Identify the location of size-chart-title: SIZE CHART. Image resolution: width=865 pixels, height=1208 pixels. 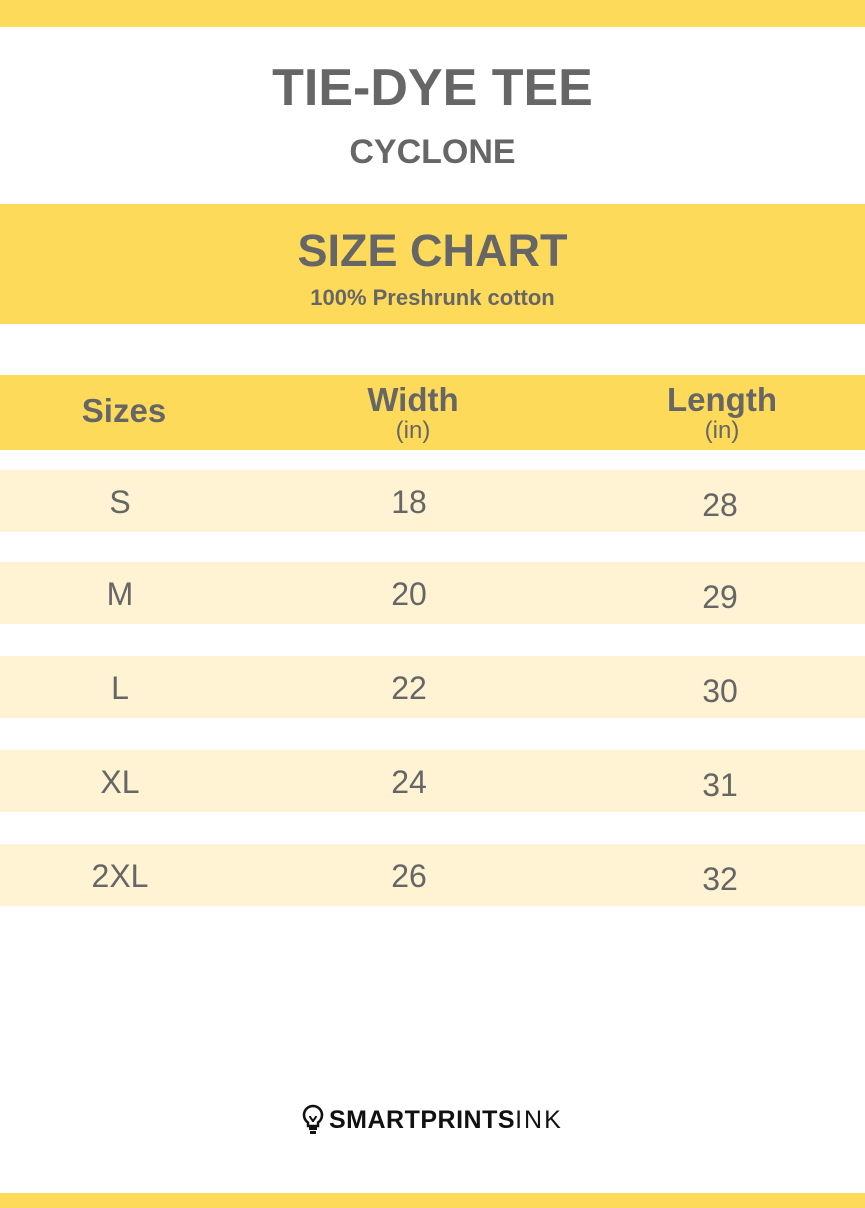
(432, 250).